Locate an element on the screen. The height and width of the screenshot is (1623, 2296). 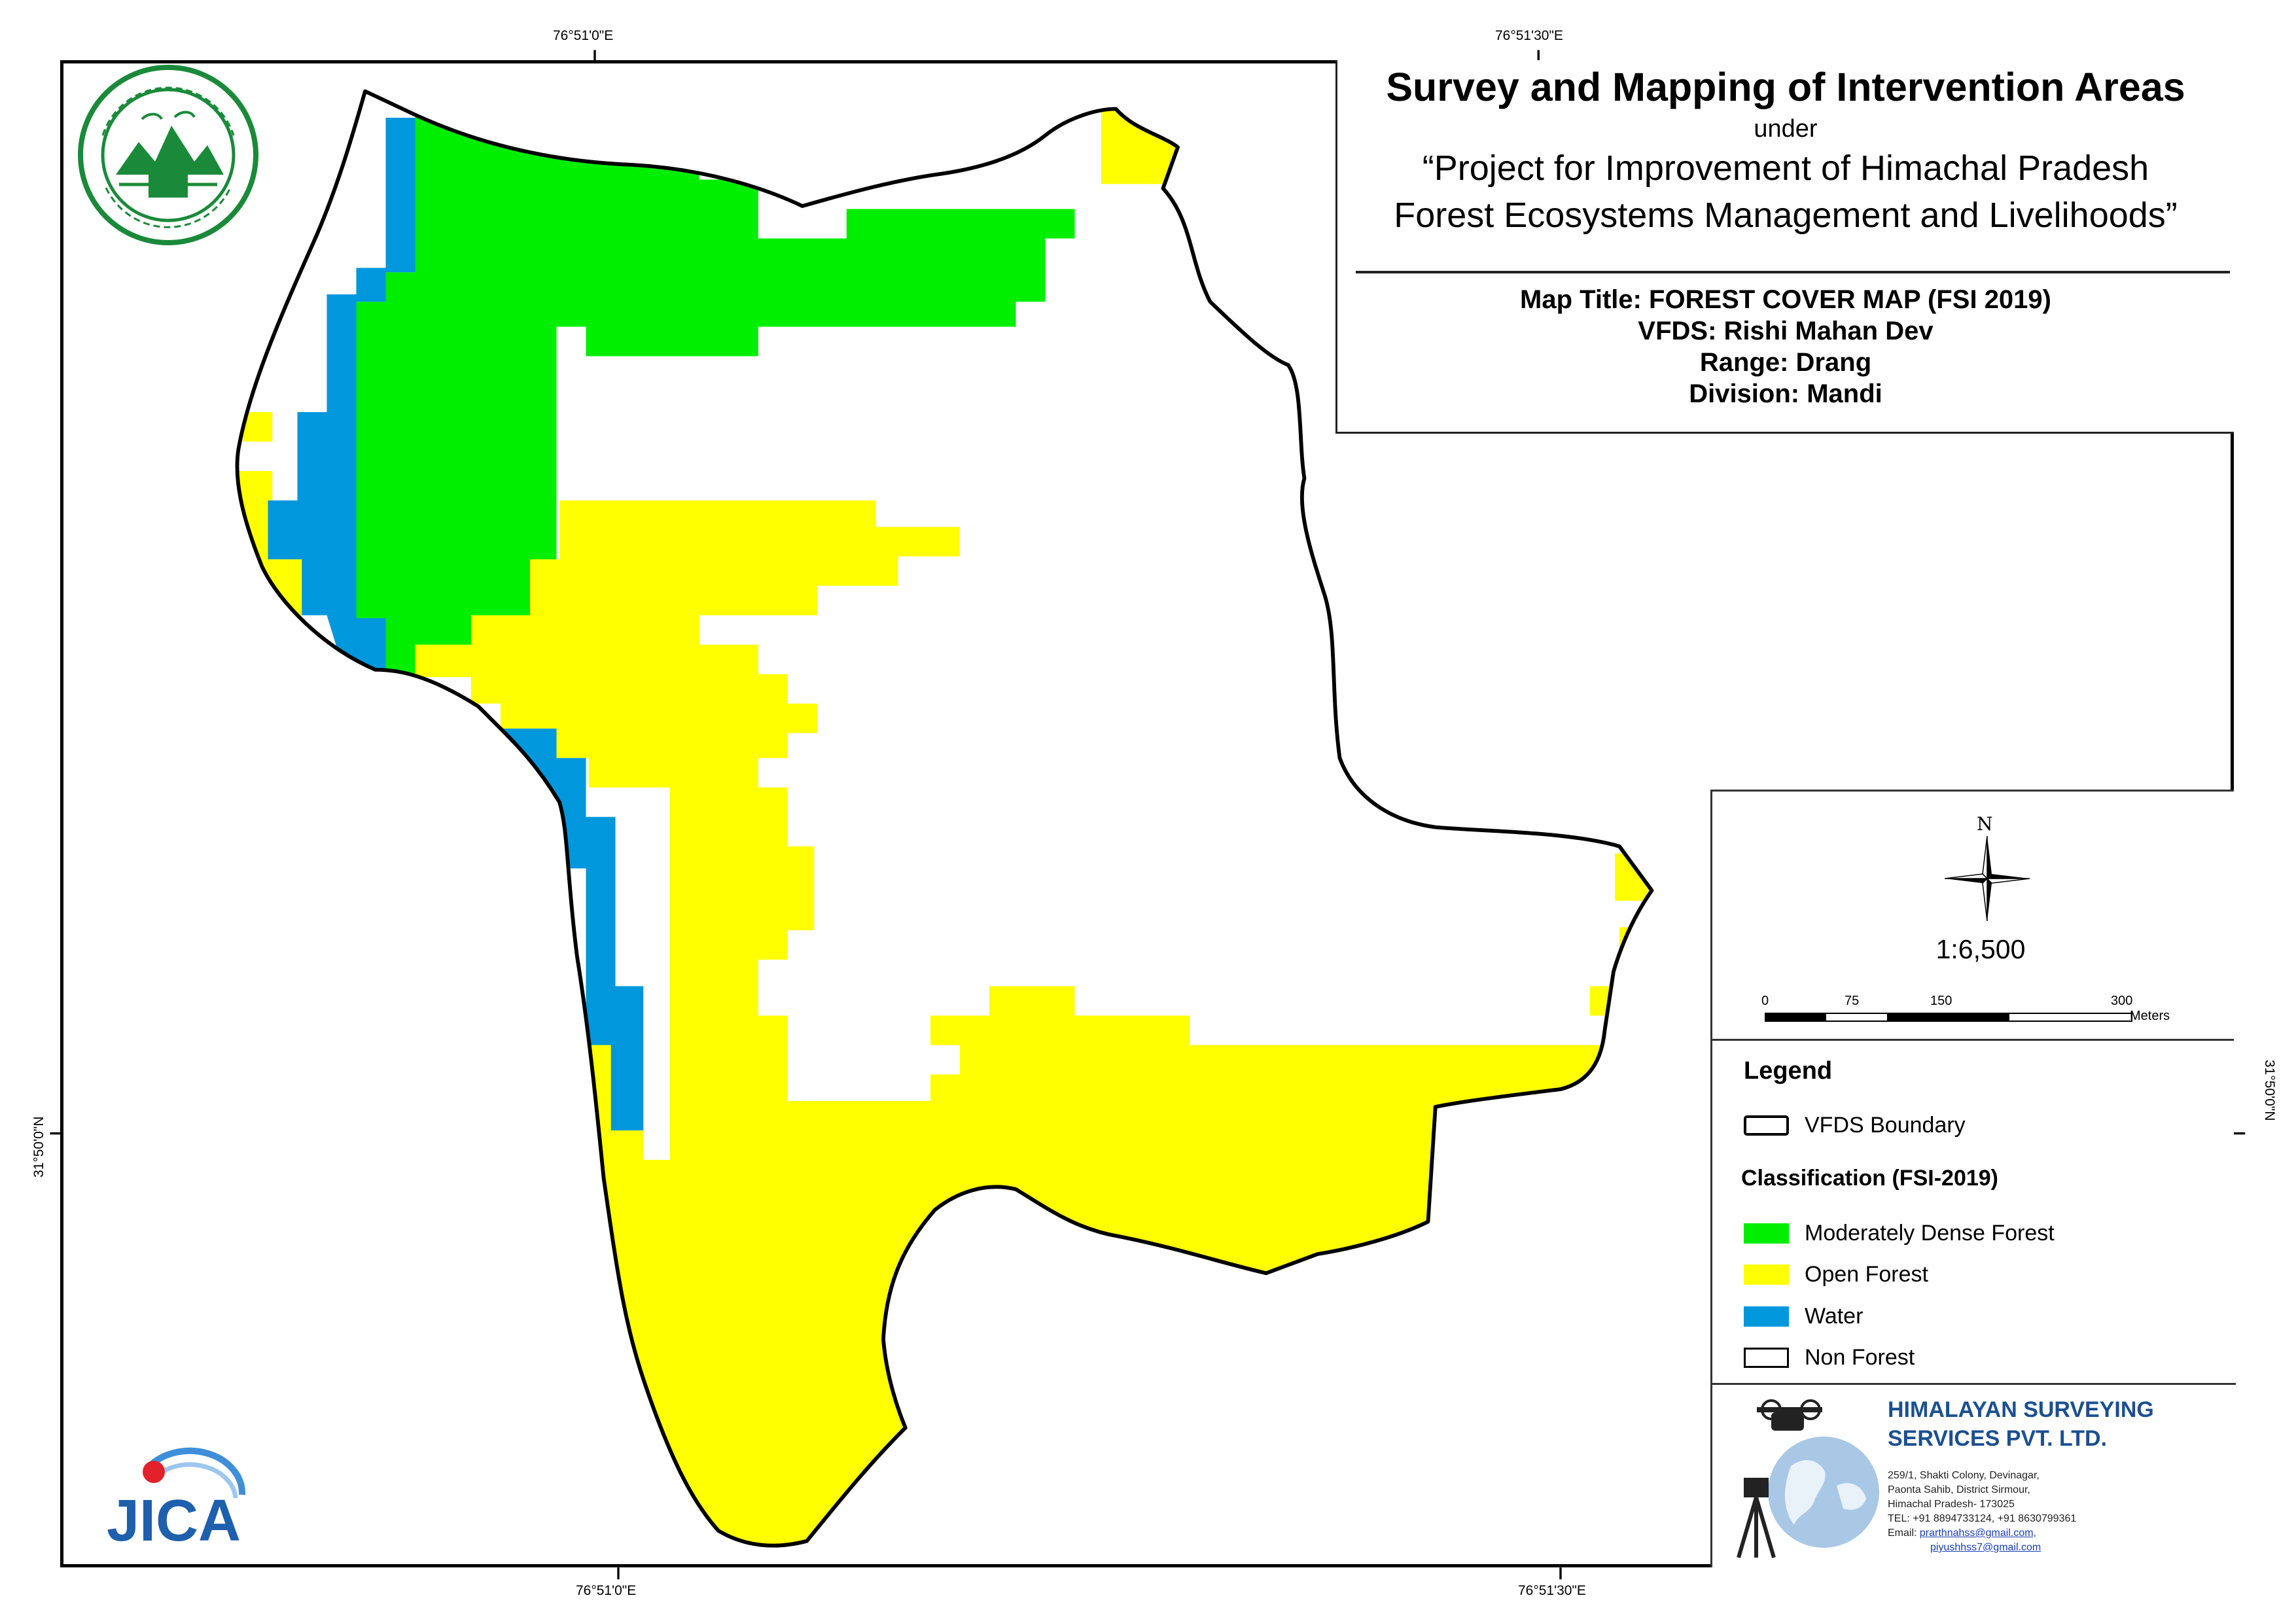
company-email-1: Email: prarthnahss@gmail.com, is located at coordinates (1982, 1533).